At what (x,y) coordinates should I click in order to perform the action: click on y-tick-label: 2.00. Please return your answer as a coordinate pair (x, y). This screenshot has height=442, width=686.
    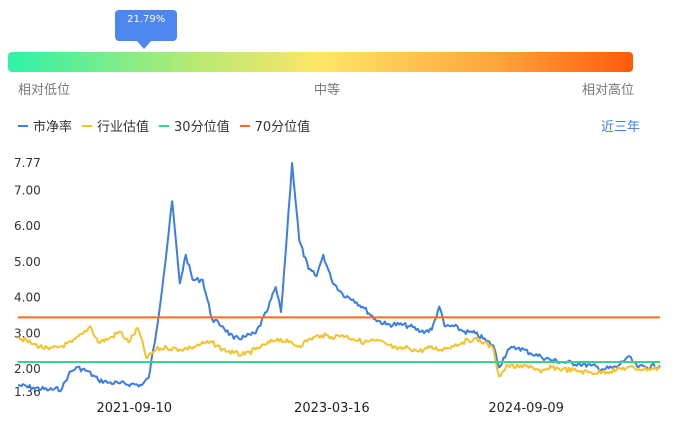
    Looking at the image, I should click on (27, 369).